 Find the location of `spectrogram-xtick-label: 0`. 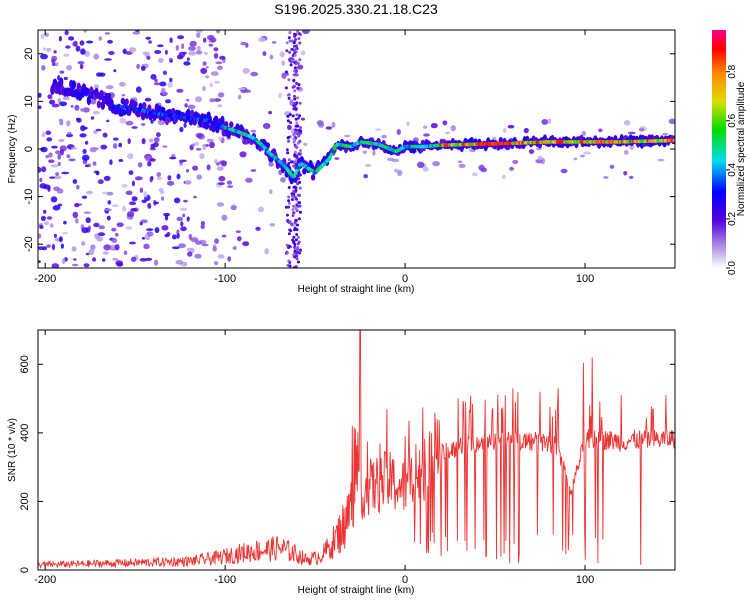

spectrogram-xtick-label: 0 is located at coordinates (405, 279).